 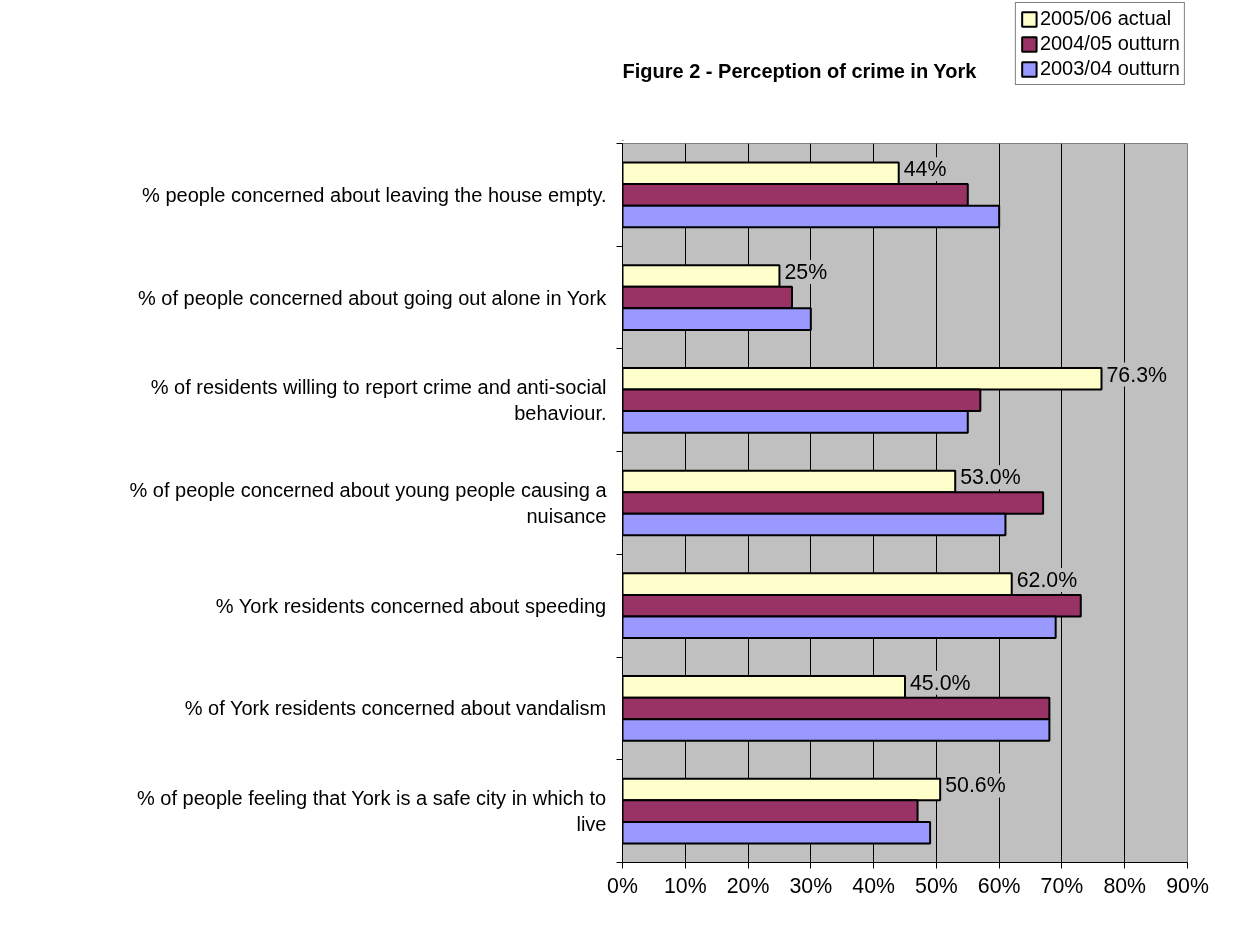 I want to click on x-tick-label: 50%, so click(x=936, y=885).